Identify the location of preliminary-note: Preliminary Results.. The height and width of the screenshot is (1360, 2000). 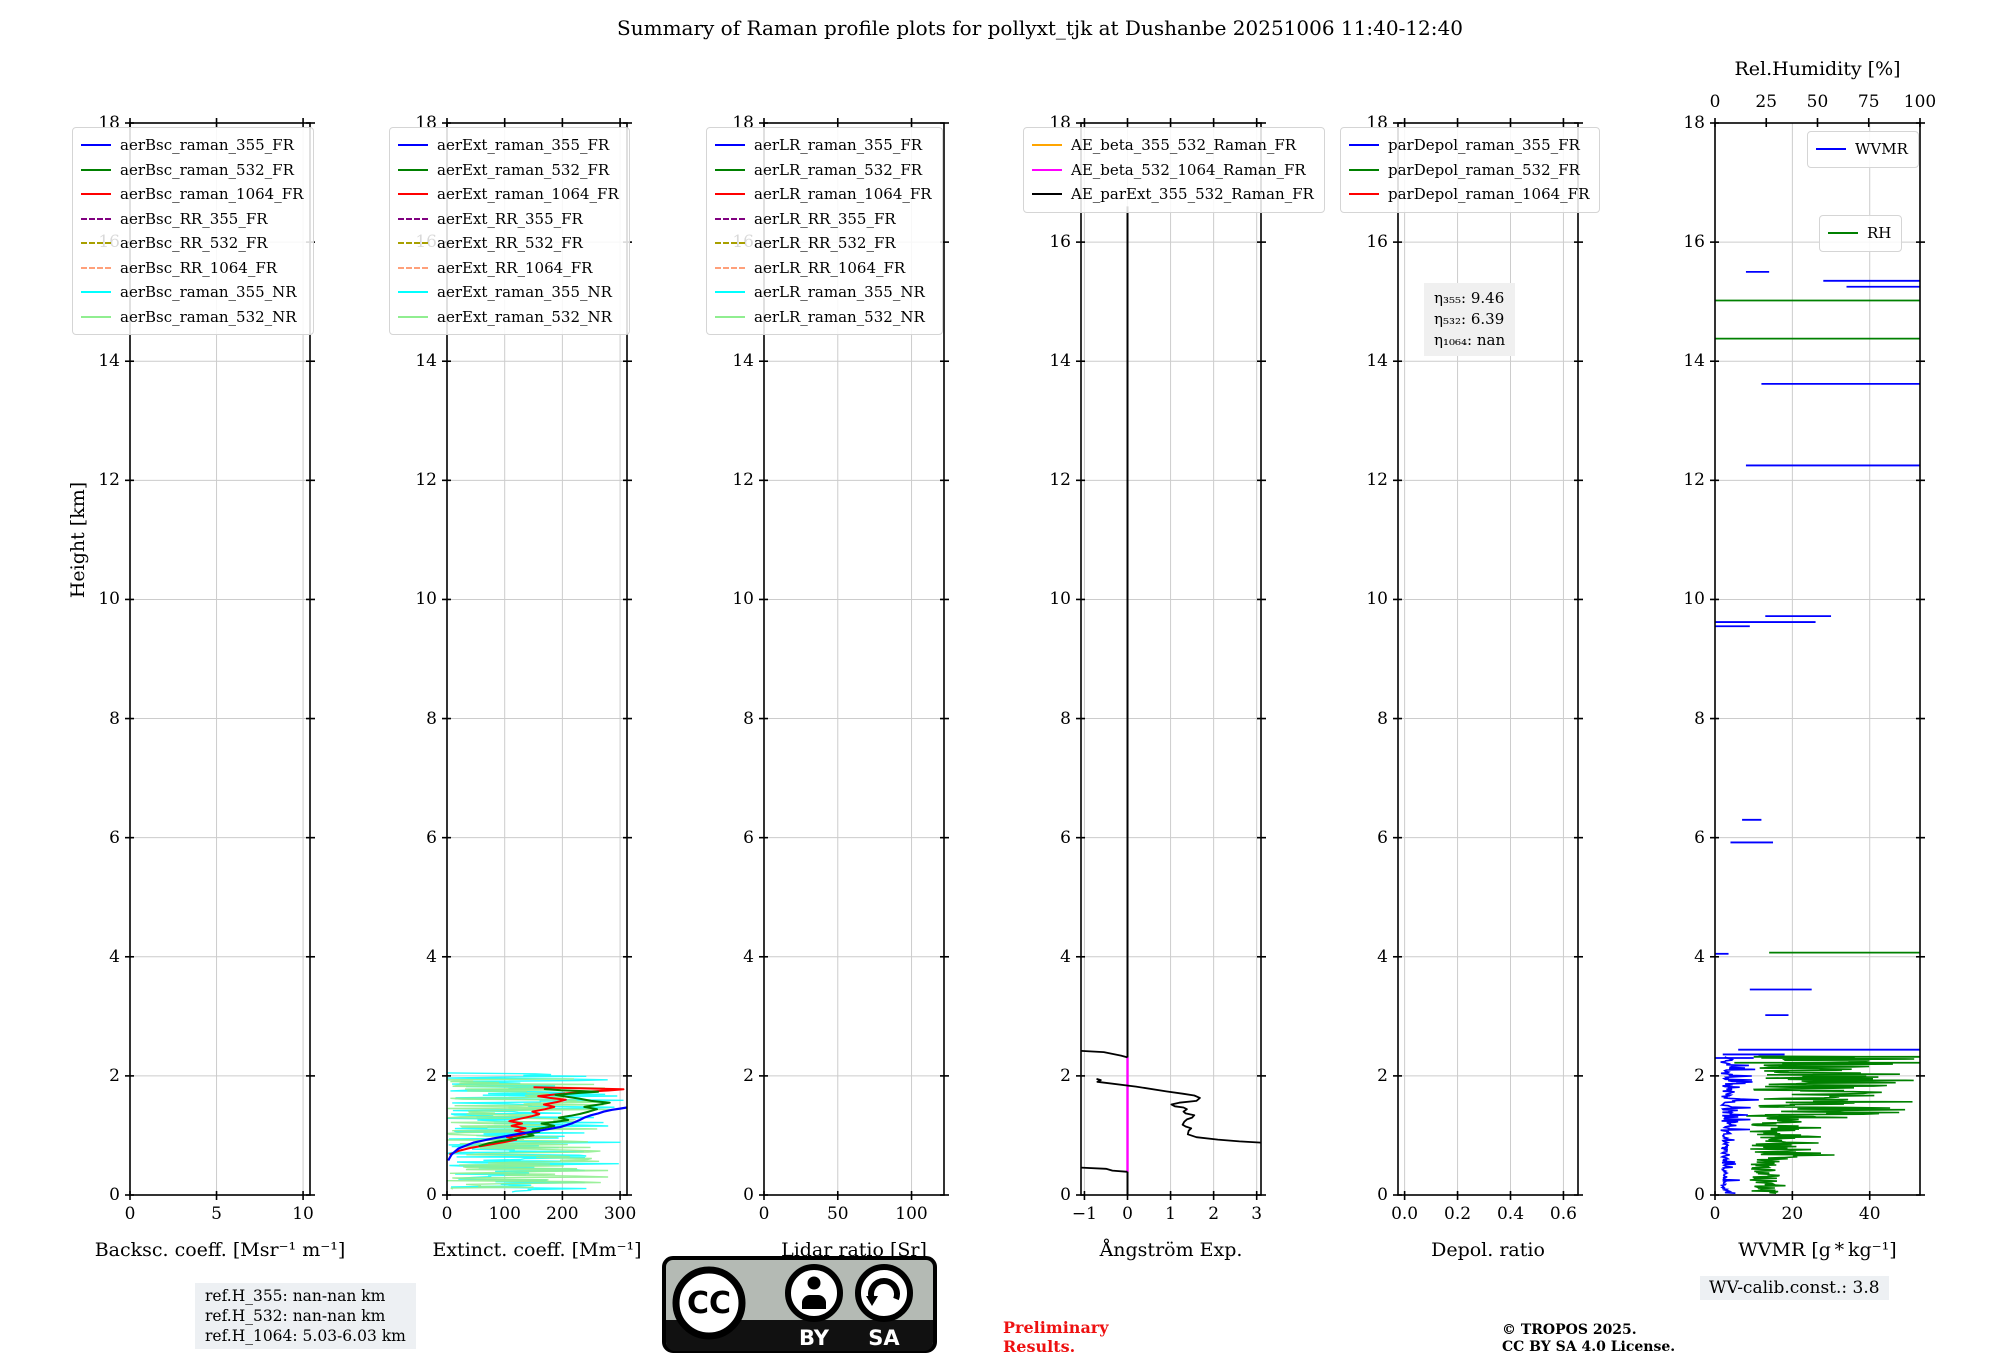
(1056, 1337).